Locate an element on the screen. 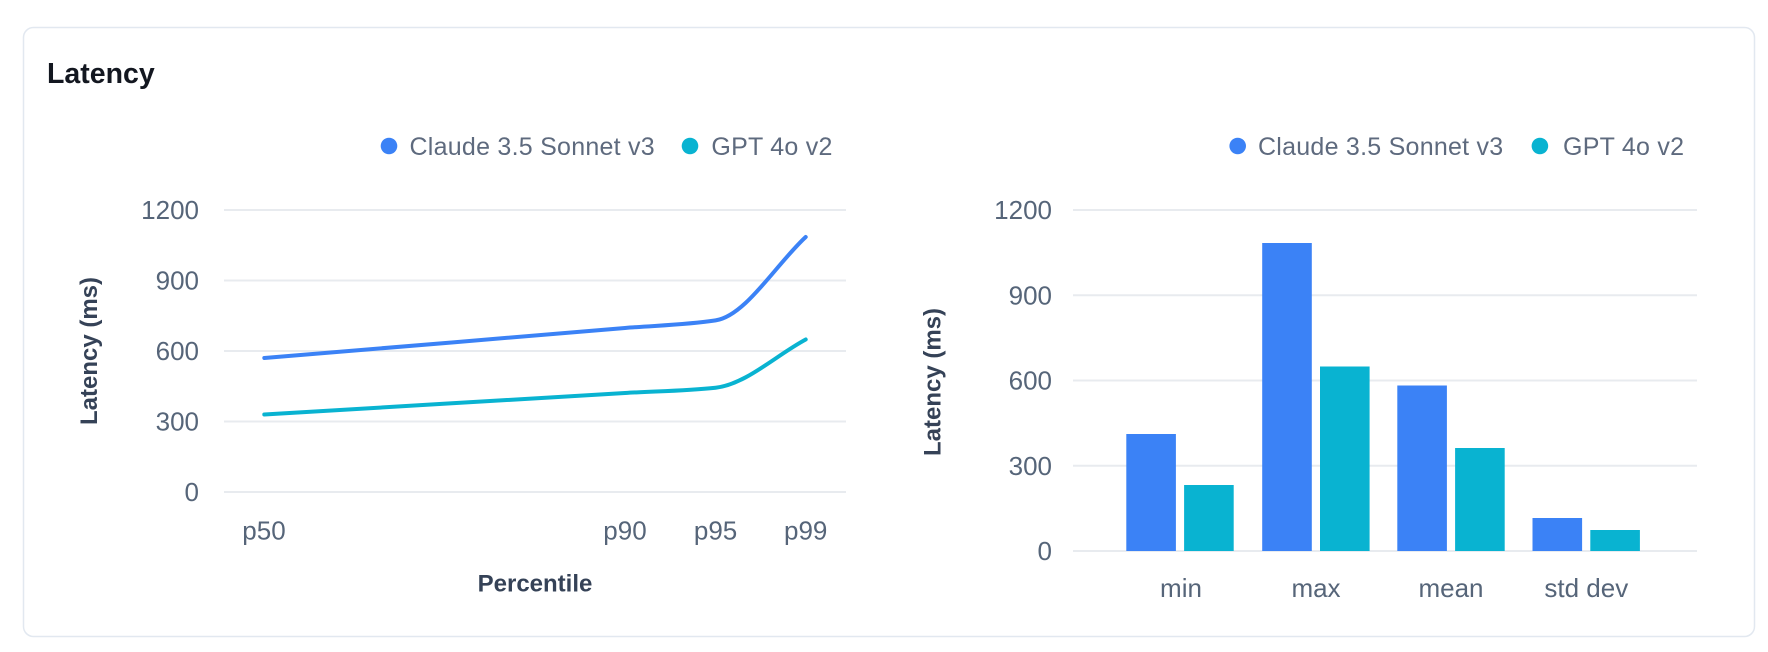  svg-text: Percentile is located at coordinates (535, 584).